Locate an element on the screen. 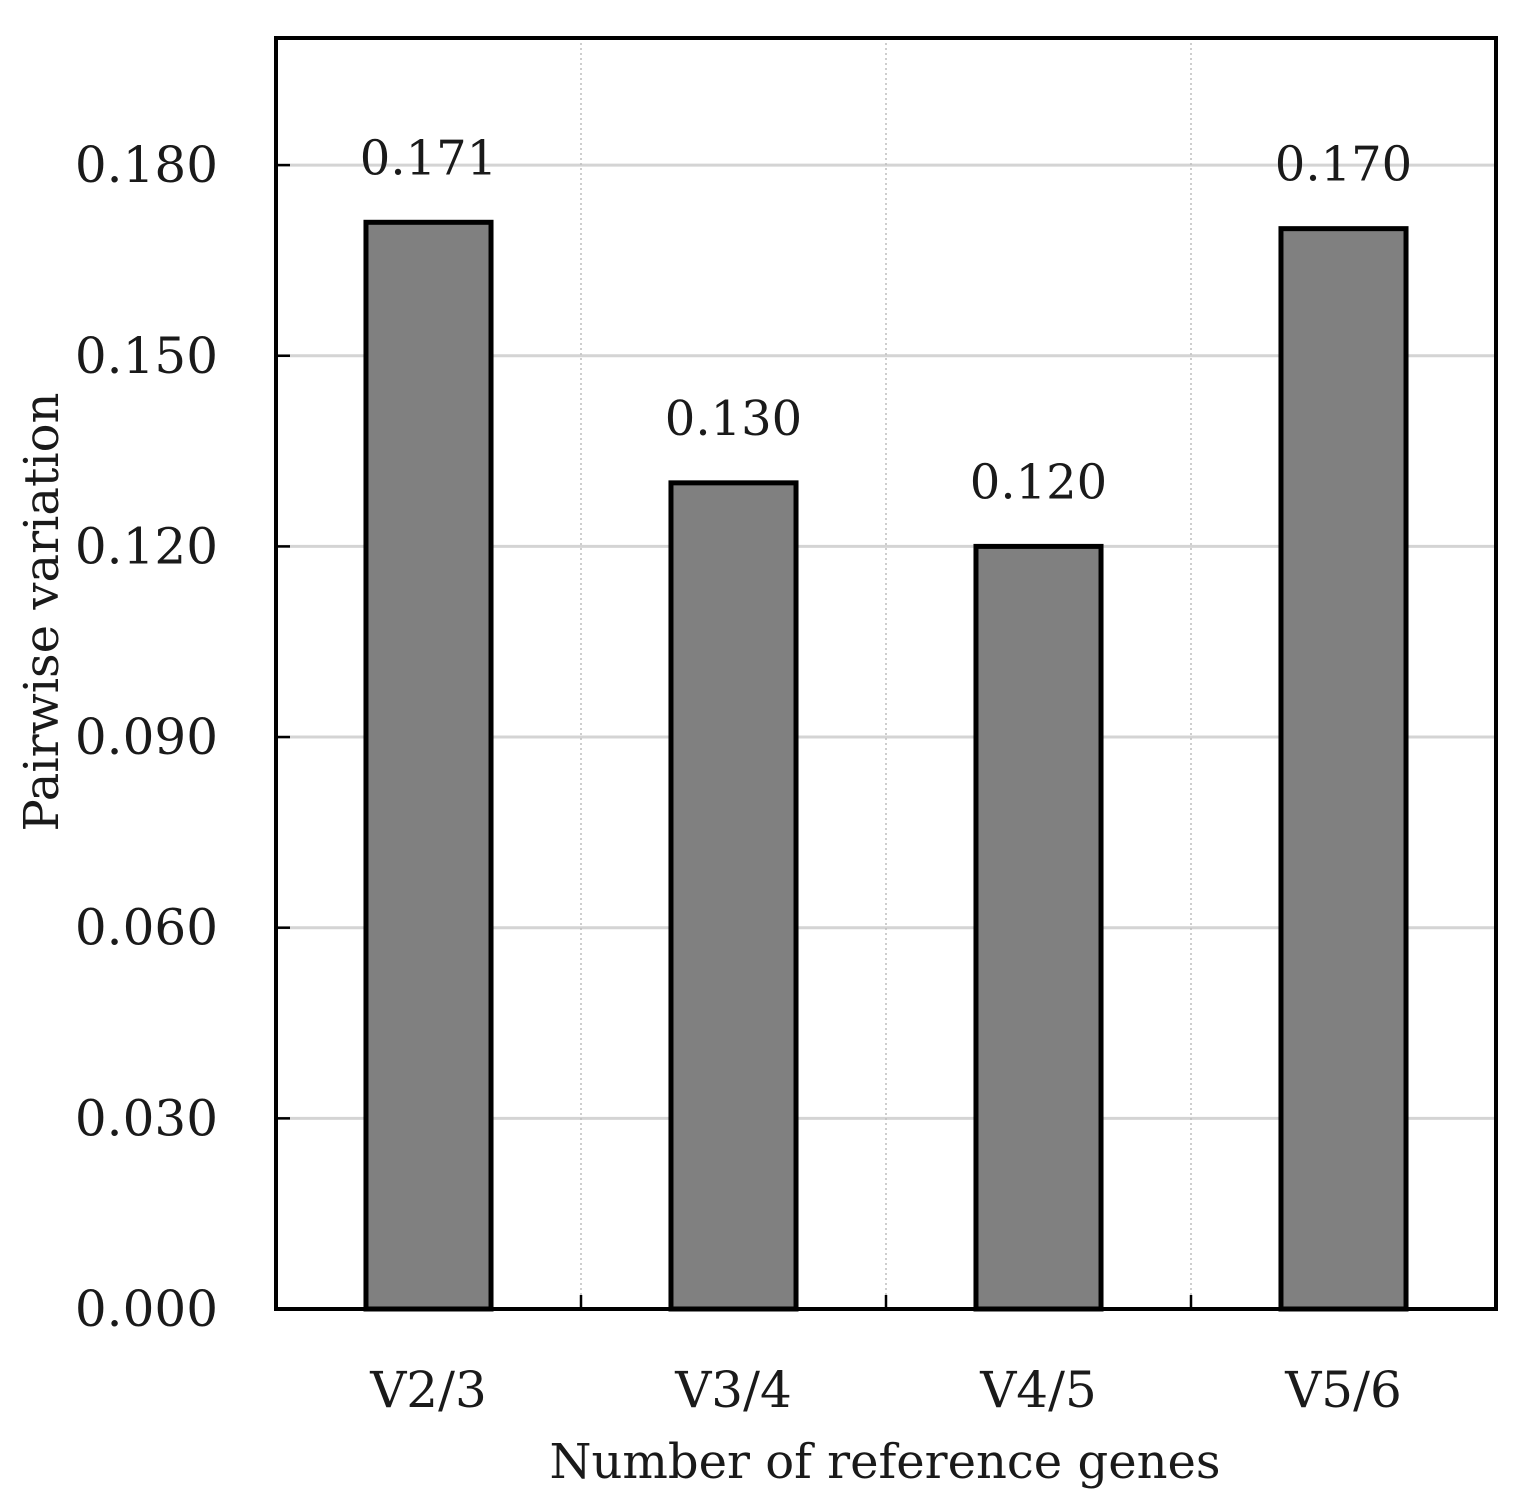 Image resolution: width=1525 pixels, height=1509 pixels. x-category-label: V5/6 is located at coordinates (1343, 1390).